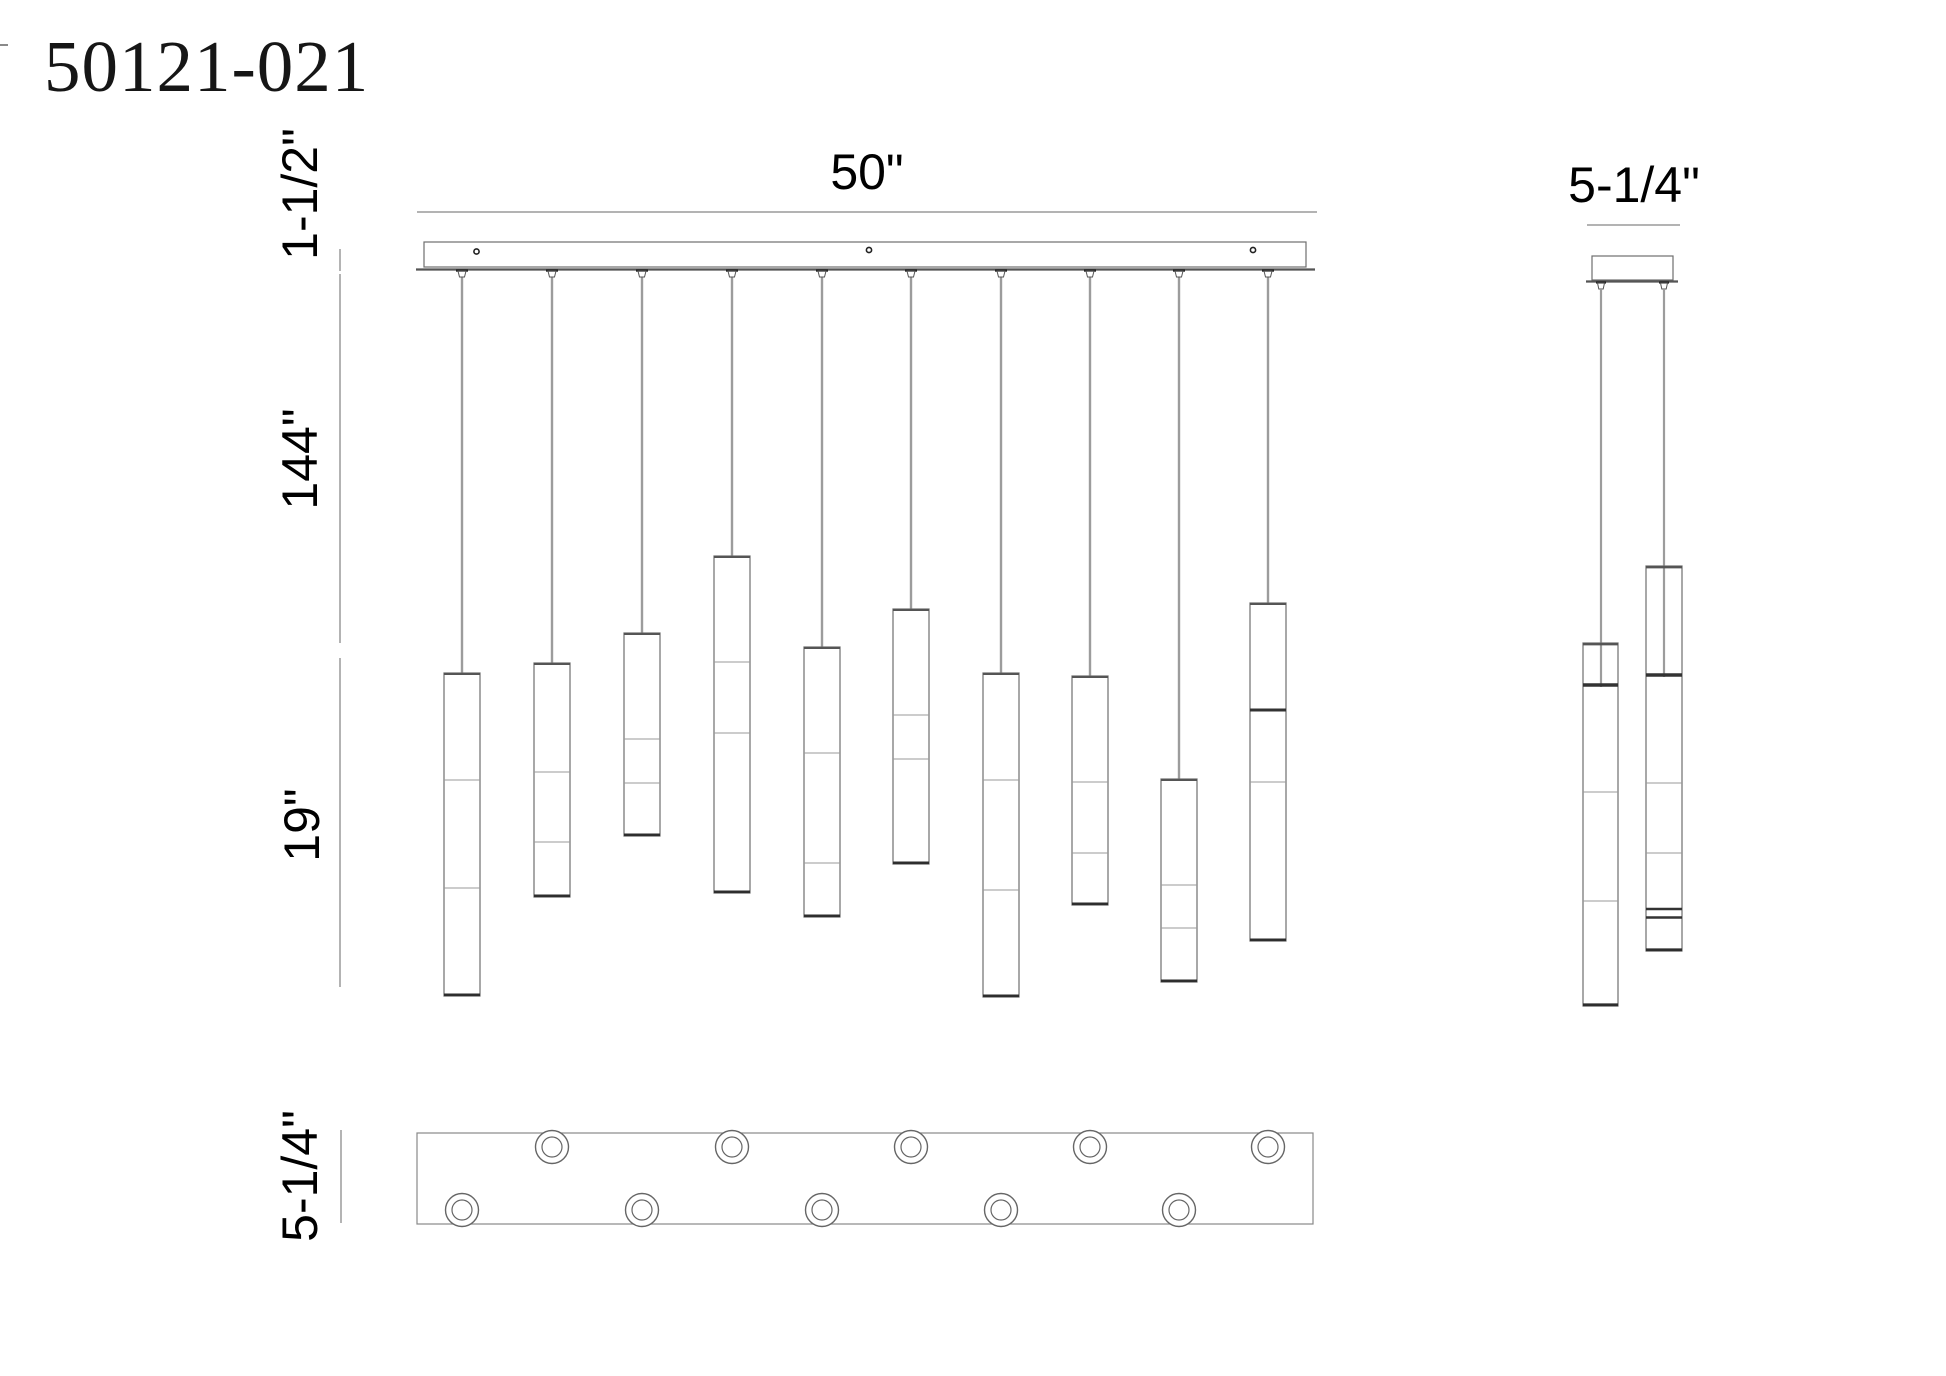 The image size is (1946, 1376). Describe the element at coordinates (207, 66) in the screenshot. I see `model-number: 50121-021` at that location.